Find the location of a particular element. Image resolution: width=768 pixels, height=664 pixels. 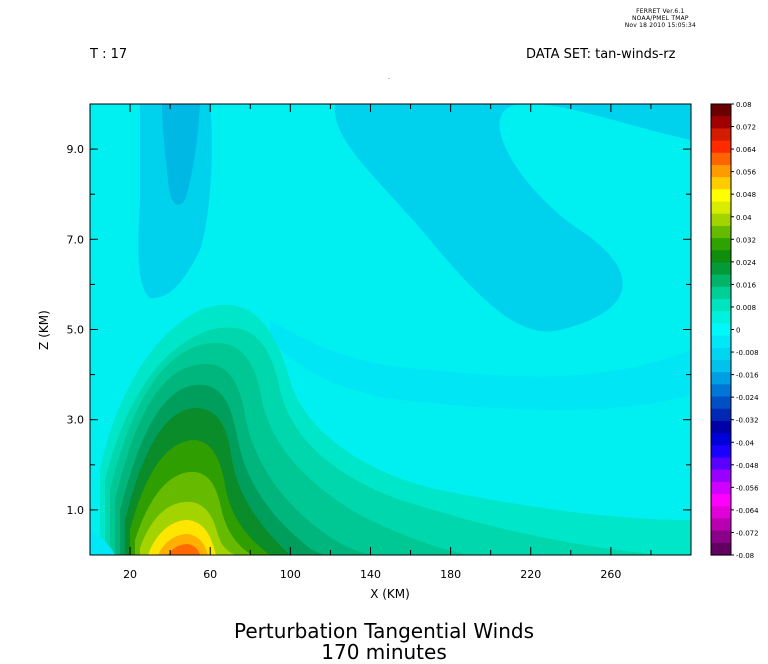

colorbar-label: -0.008 is located at coordinates (747, 353).